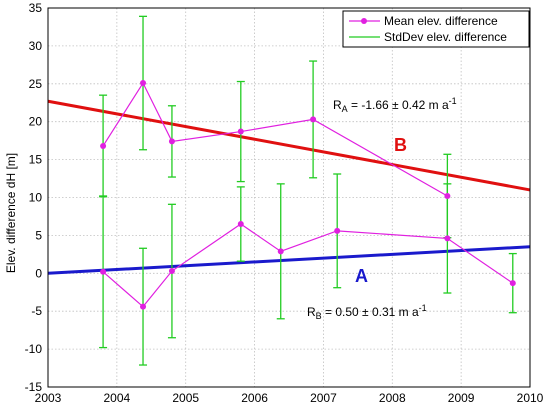  I want to click on rate-A-subscript: A, so click(345, 109).